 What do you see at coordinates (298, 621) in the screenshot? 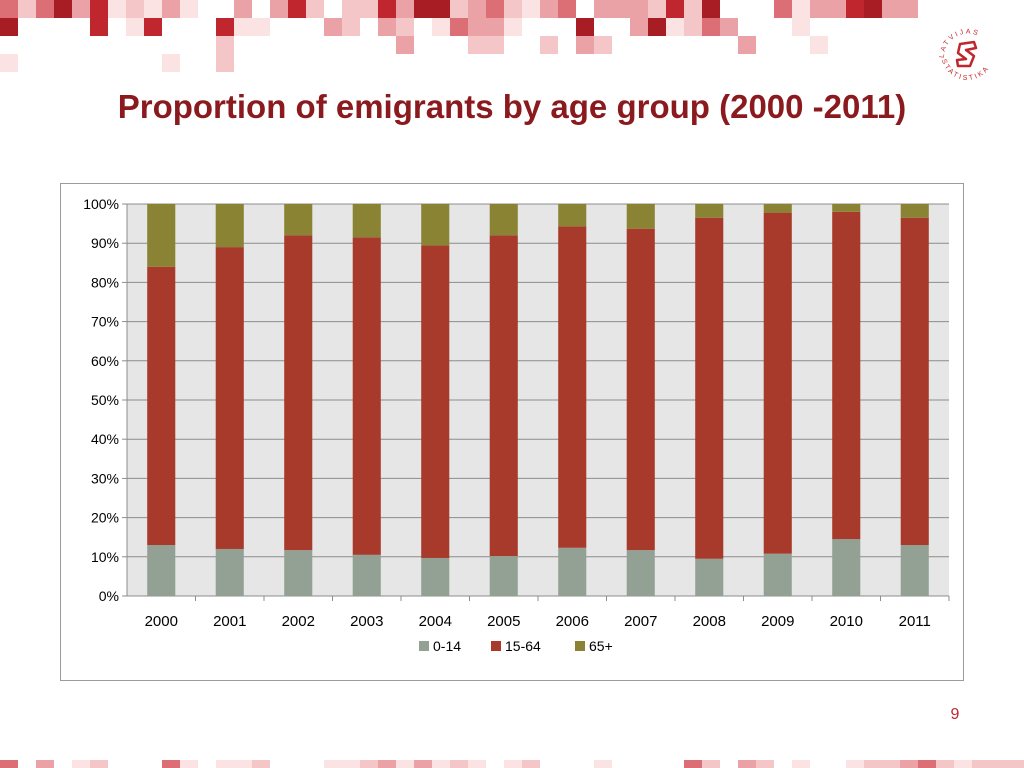
I see `x-tick-label: 2002` at bounding box center [298, 621].